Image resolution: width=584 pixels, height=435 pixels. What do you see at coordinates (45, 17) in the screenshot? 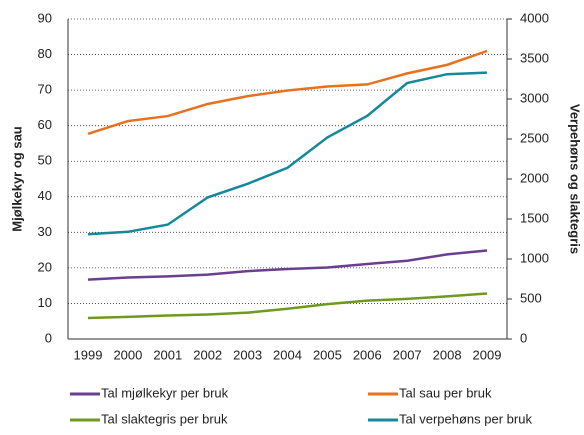
I see `y-tick-label: 90` at bounding box center [45, 17].